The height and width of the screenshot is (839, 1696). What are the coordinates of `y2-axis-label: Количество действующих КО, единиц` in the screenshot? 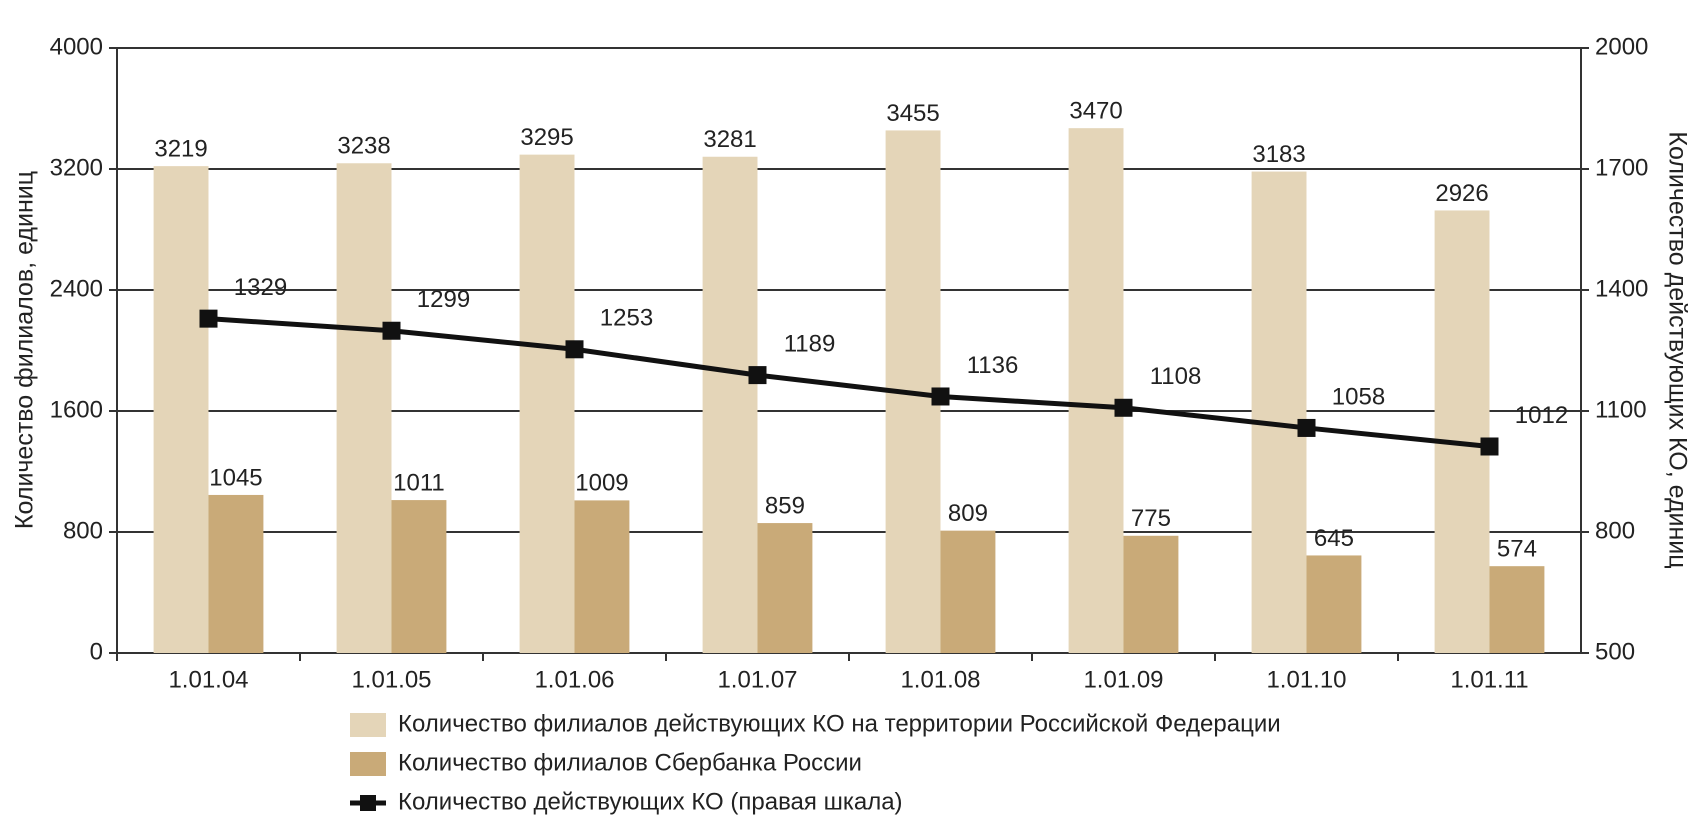 It's located at (1677, 349).